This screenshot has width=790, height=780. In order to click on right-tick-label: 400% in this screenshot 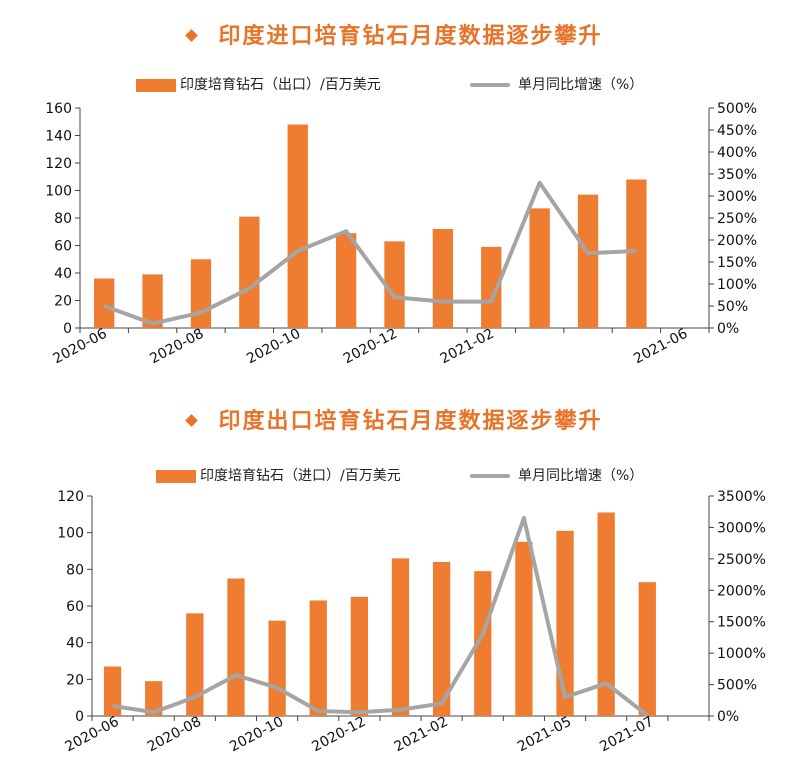, I will do `click(737, 153)`.